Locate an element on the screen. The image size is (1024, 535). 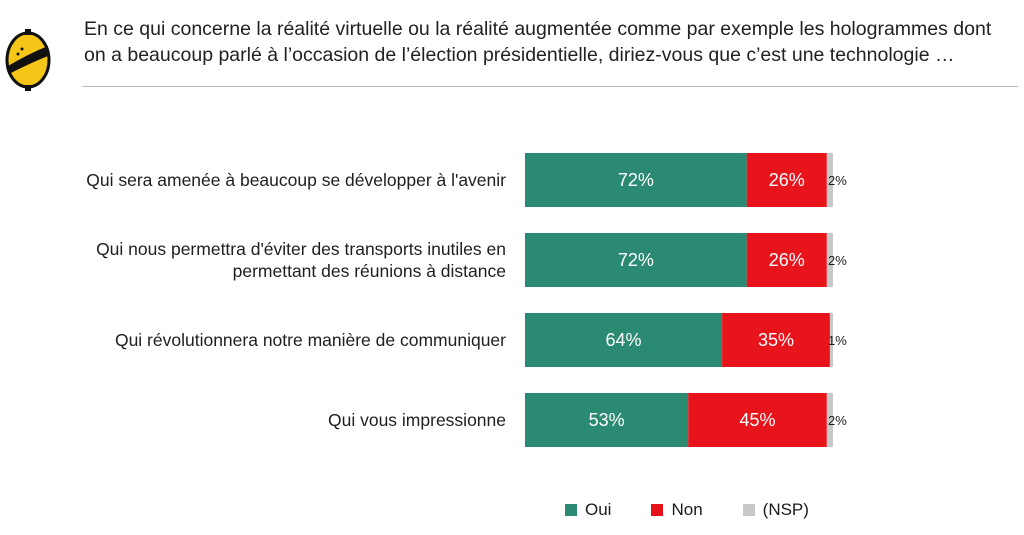
data-label: 53% is located at coordinates (607, 420).